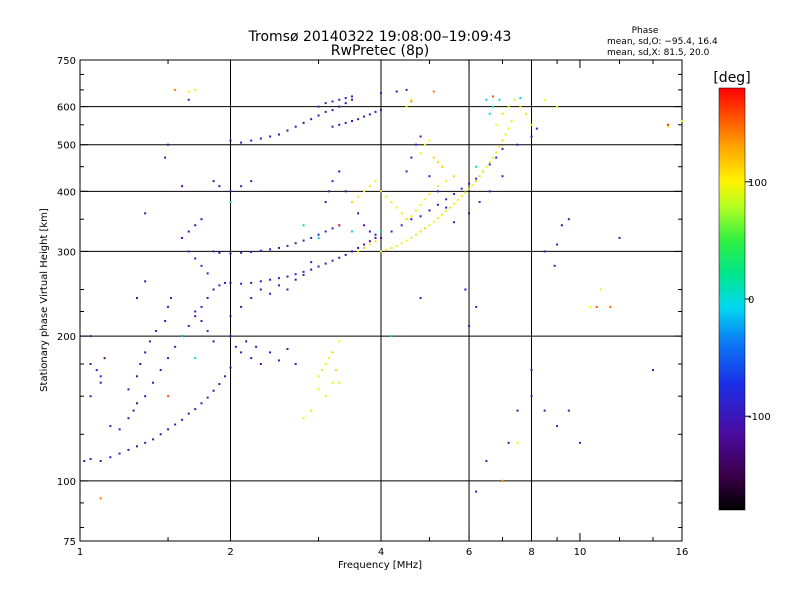 This screenshot has width=800, height=600. Describe the element at coordinates (66, 108) in the screenshot. I see `y-tick-label: 600` at that location.